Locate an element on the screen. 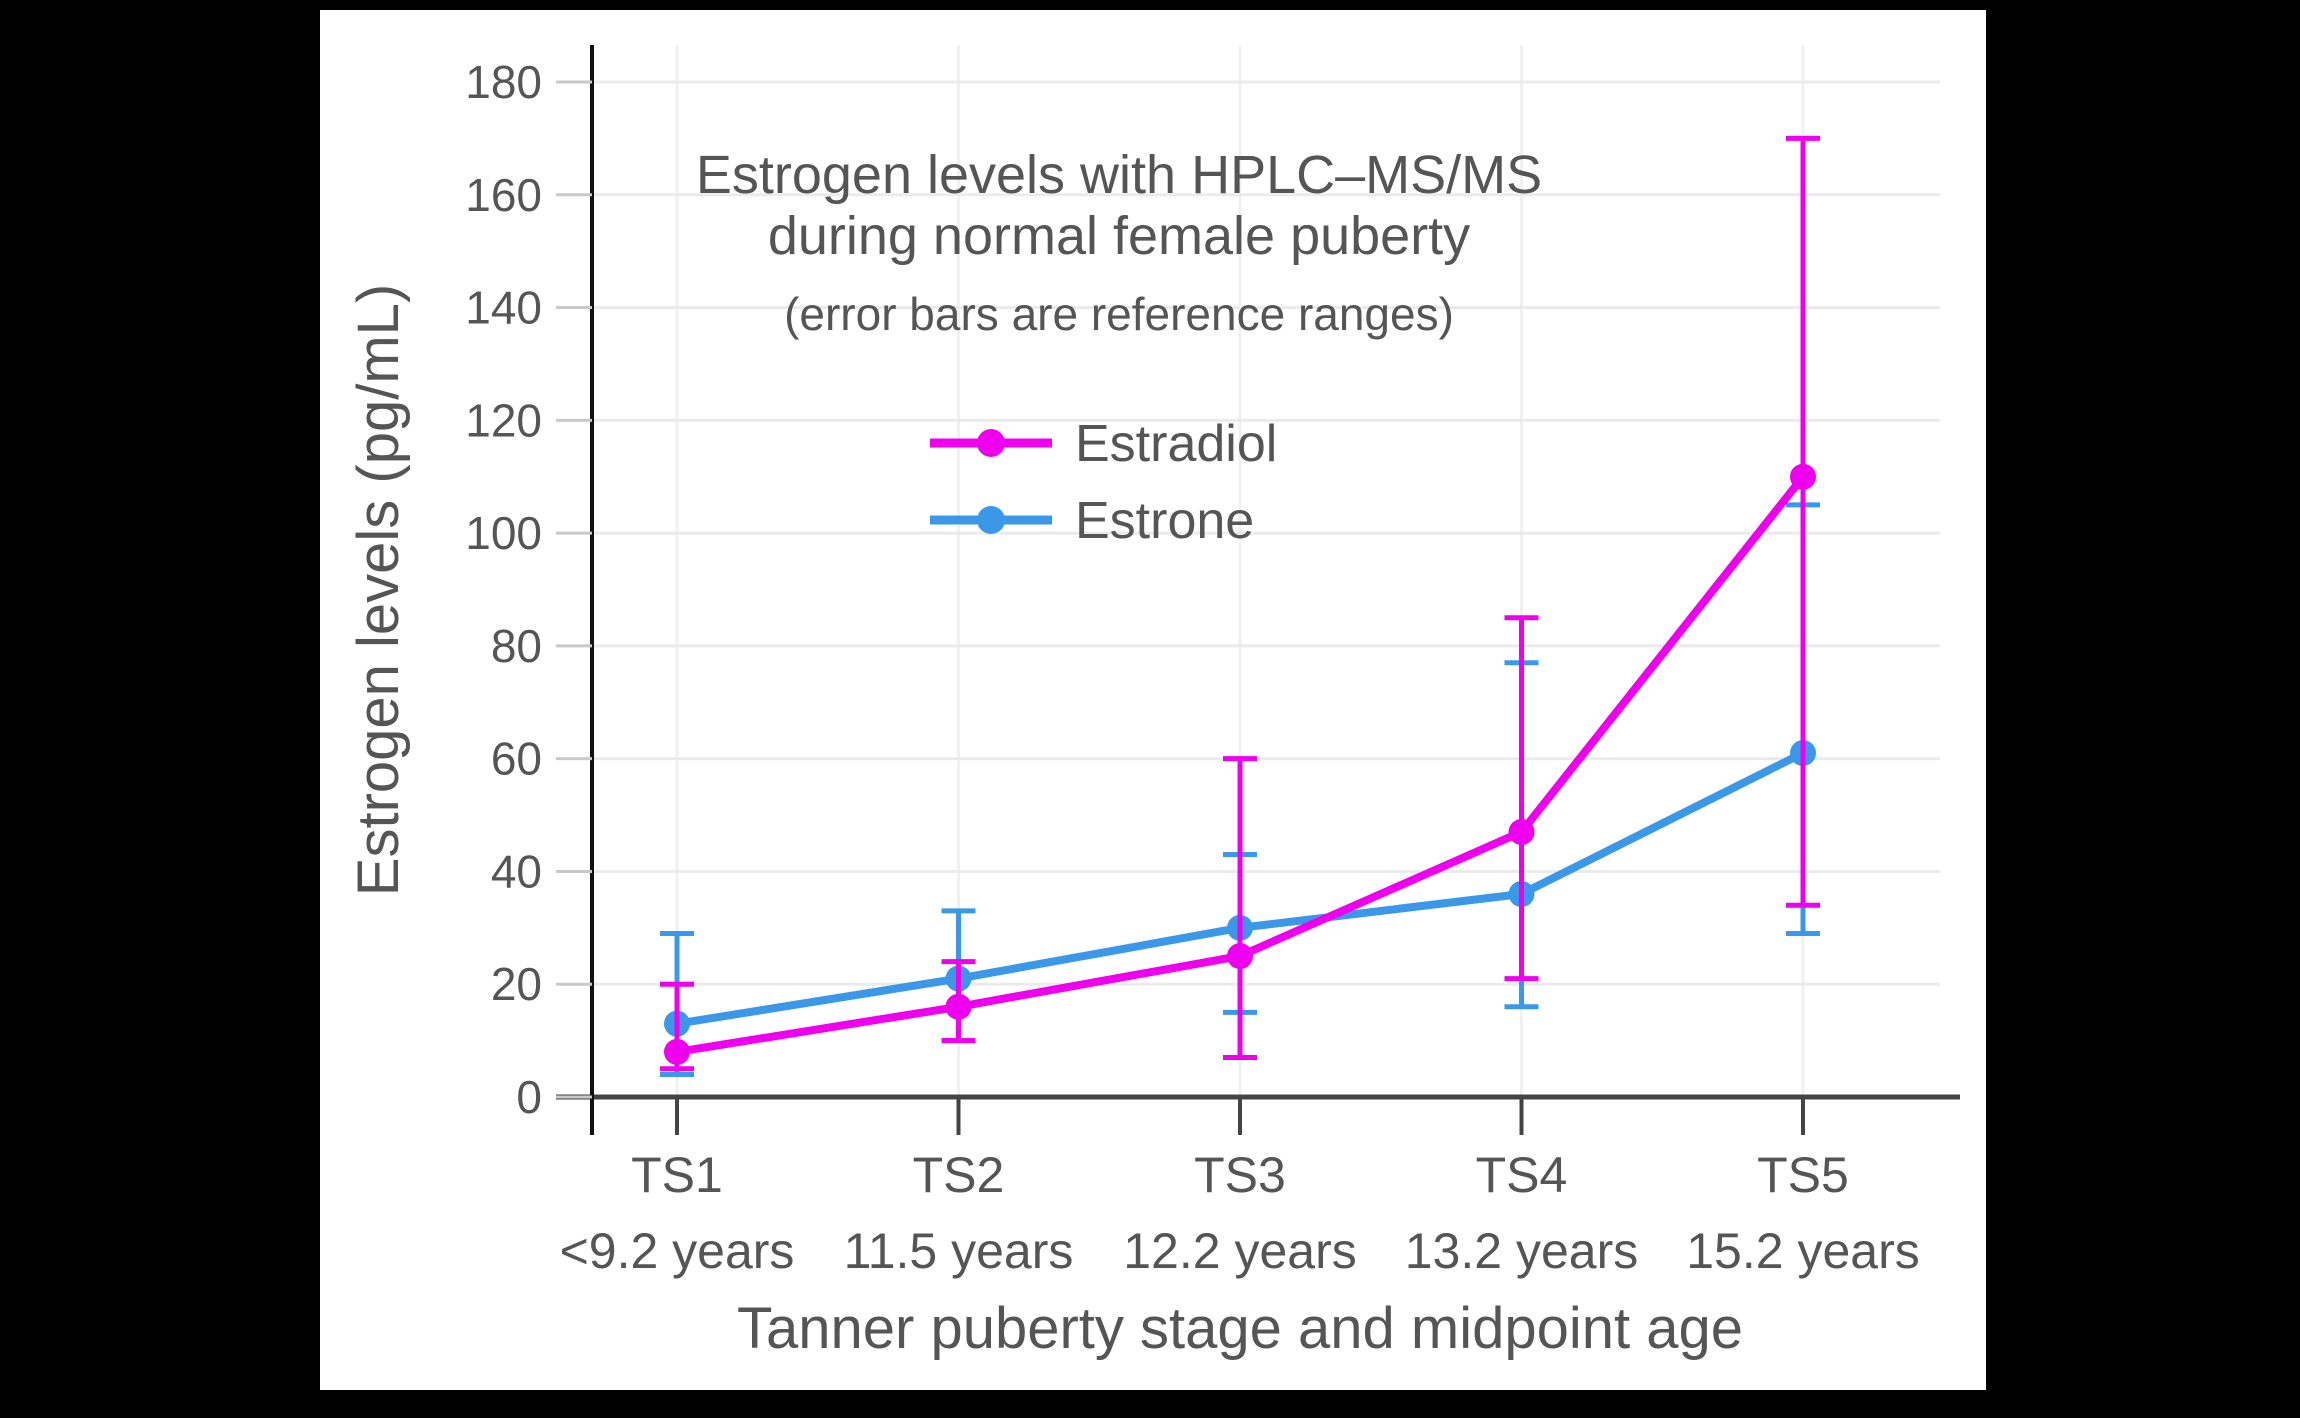 This screenshot has height=1418, width=2300. x-tick-label-TS2: TS2 is located at coordinates (959, 1175).